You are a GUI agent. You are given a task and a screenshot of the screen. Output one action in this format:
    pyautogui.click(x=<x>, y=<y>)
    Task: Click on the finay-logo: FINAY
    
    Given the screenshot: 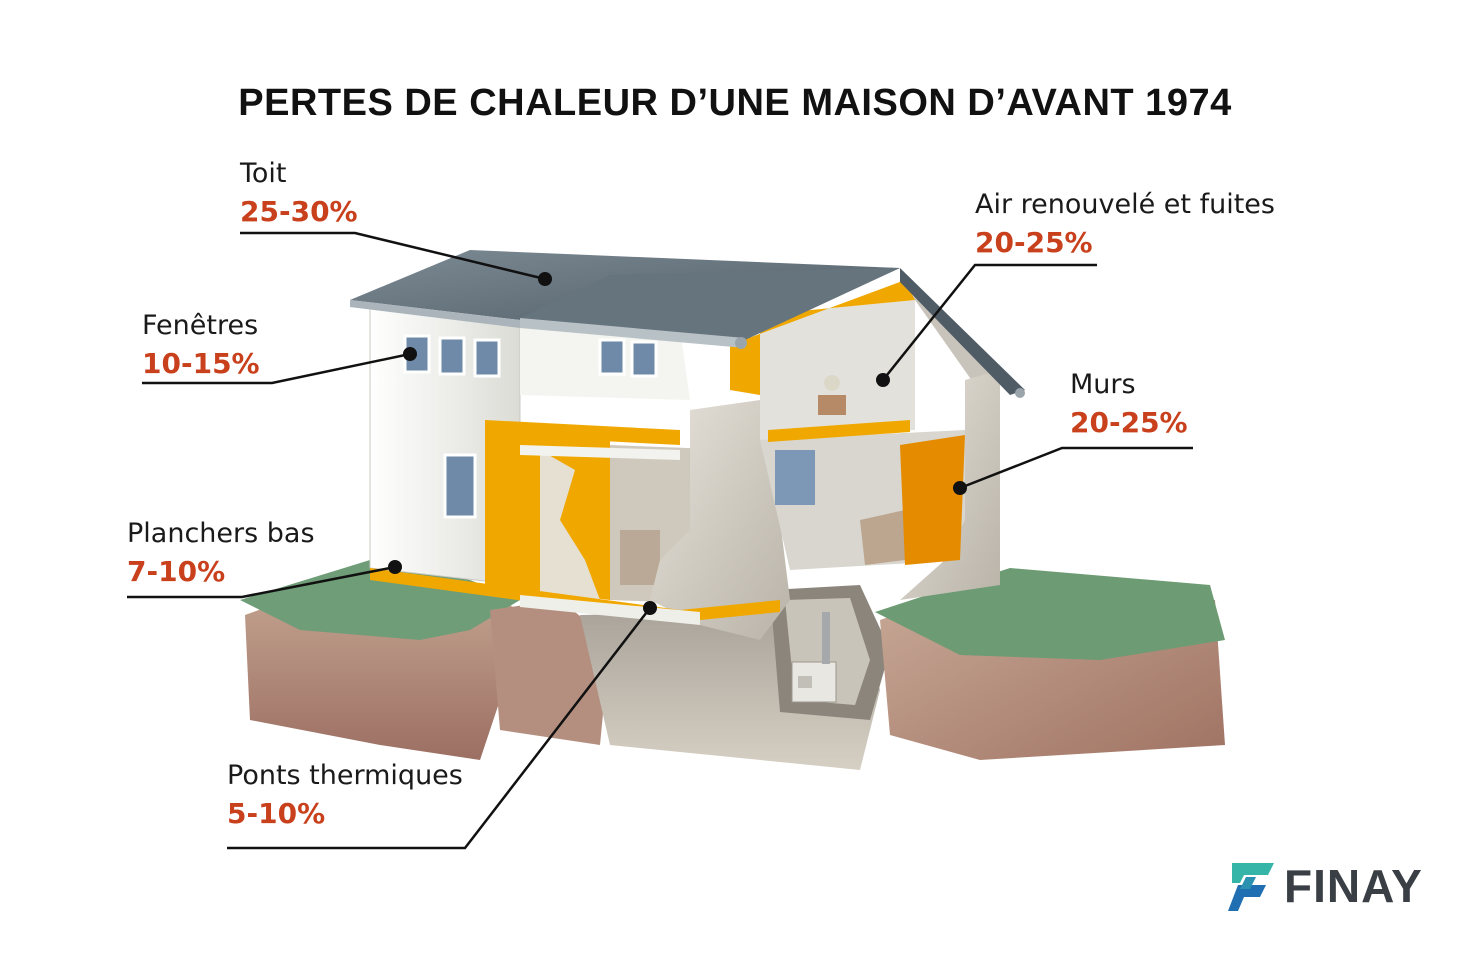 What is the action you would take?
    pyautogui.click(x=1335, y=887)
    